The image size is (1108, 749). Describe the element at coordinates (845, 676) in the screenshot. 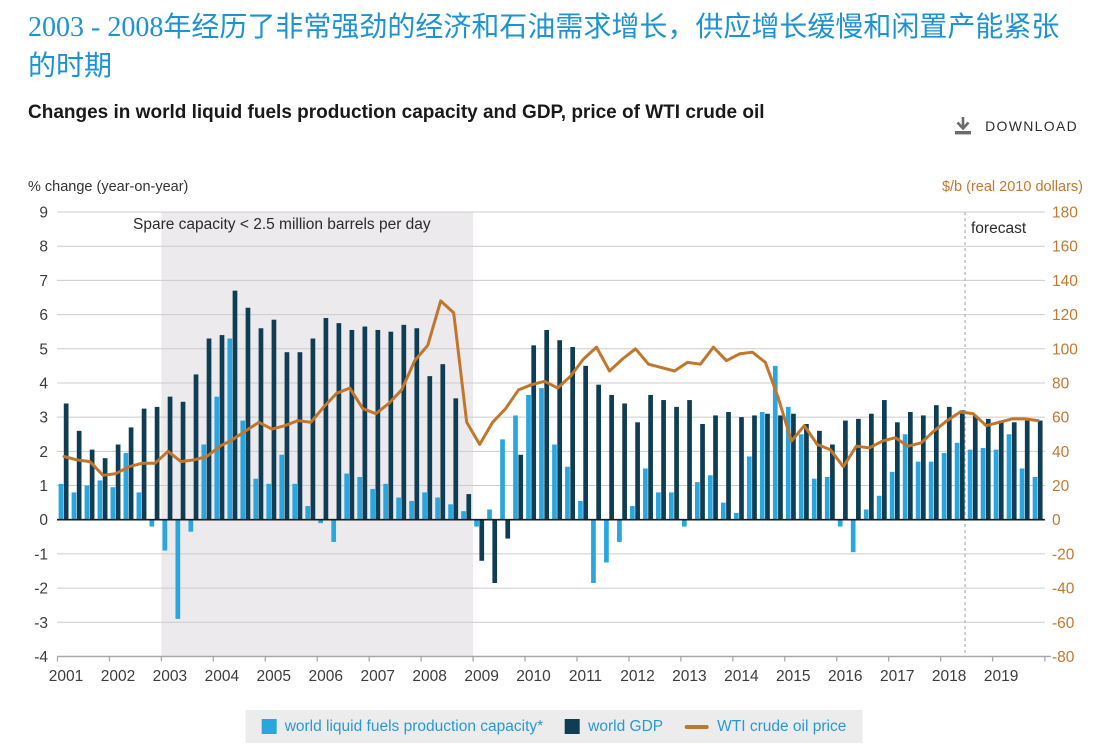

I see `x-axis-label: 2016` at that location.